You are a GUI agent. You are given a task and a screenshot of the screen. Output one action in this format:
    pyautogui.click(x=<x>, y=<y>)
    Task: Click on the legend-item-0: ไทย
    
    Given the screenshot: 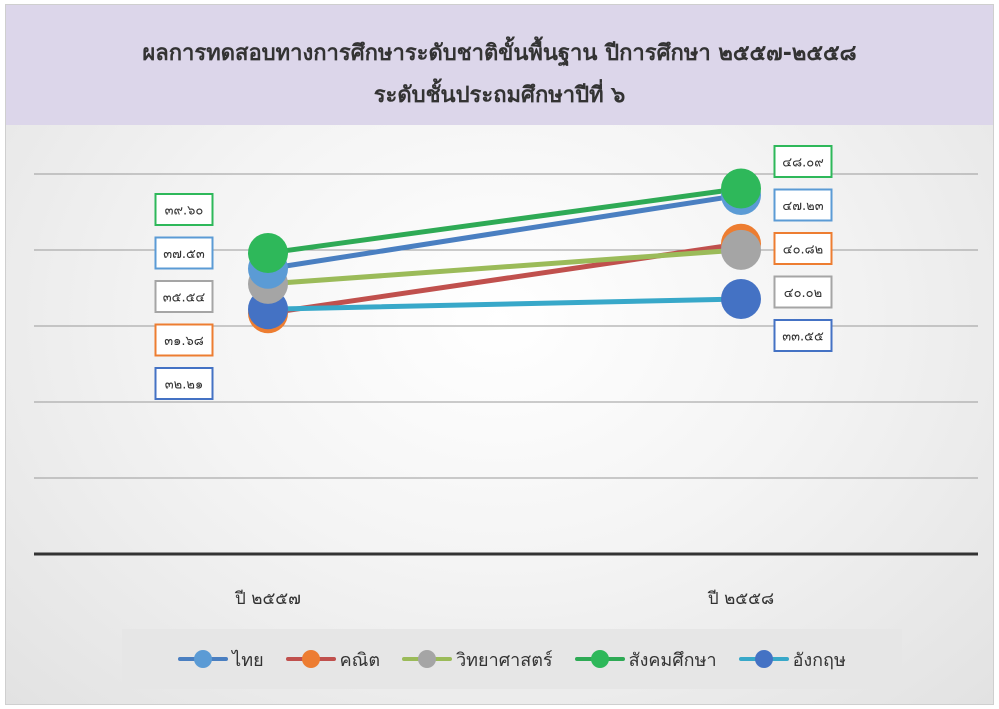 What is the action you would take?
    pyautogui.click(x=221, y=659)
    